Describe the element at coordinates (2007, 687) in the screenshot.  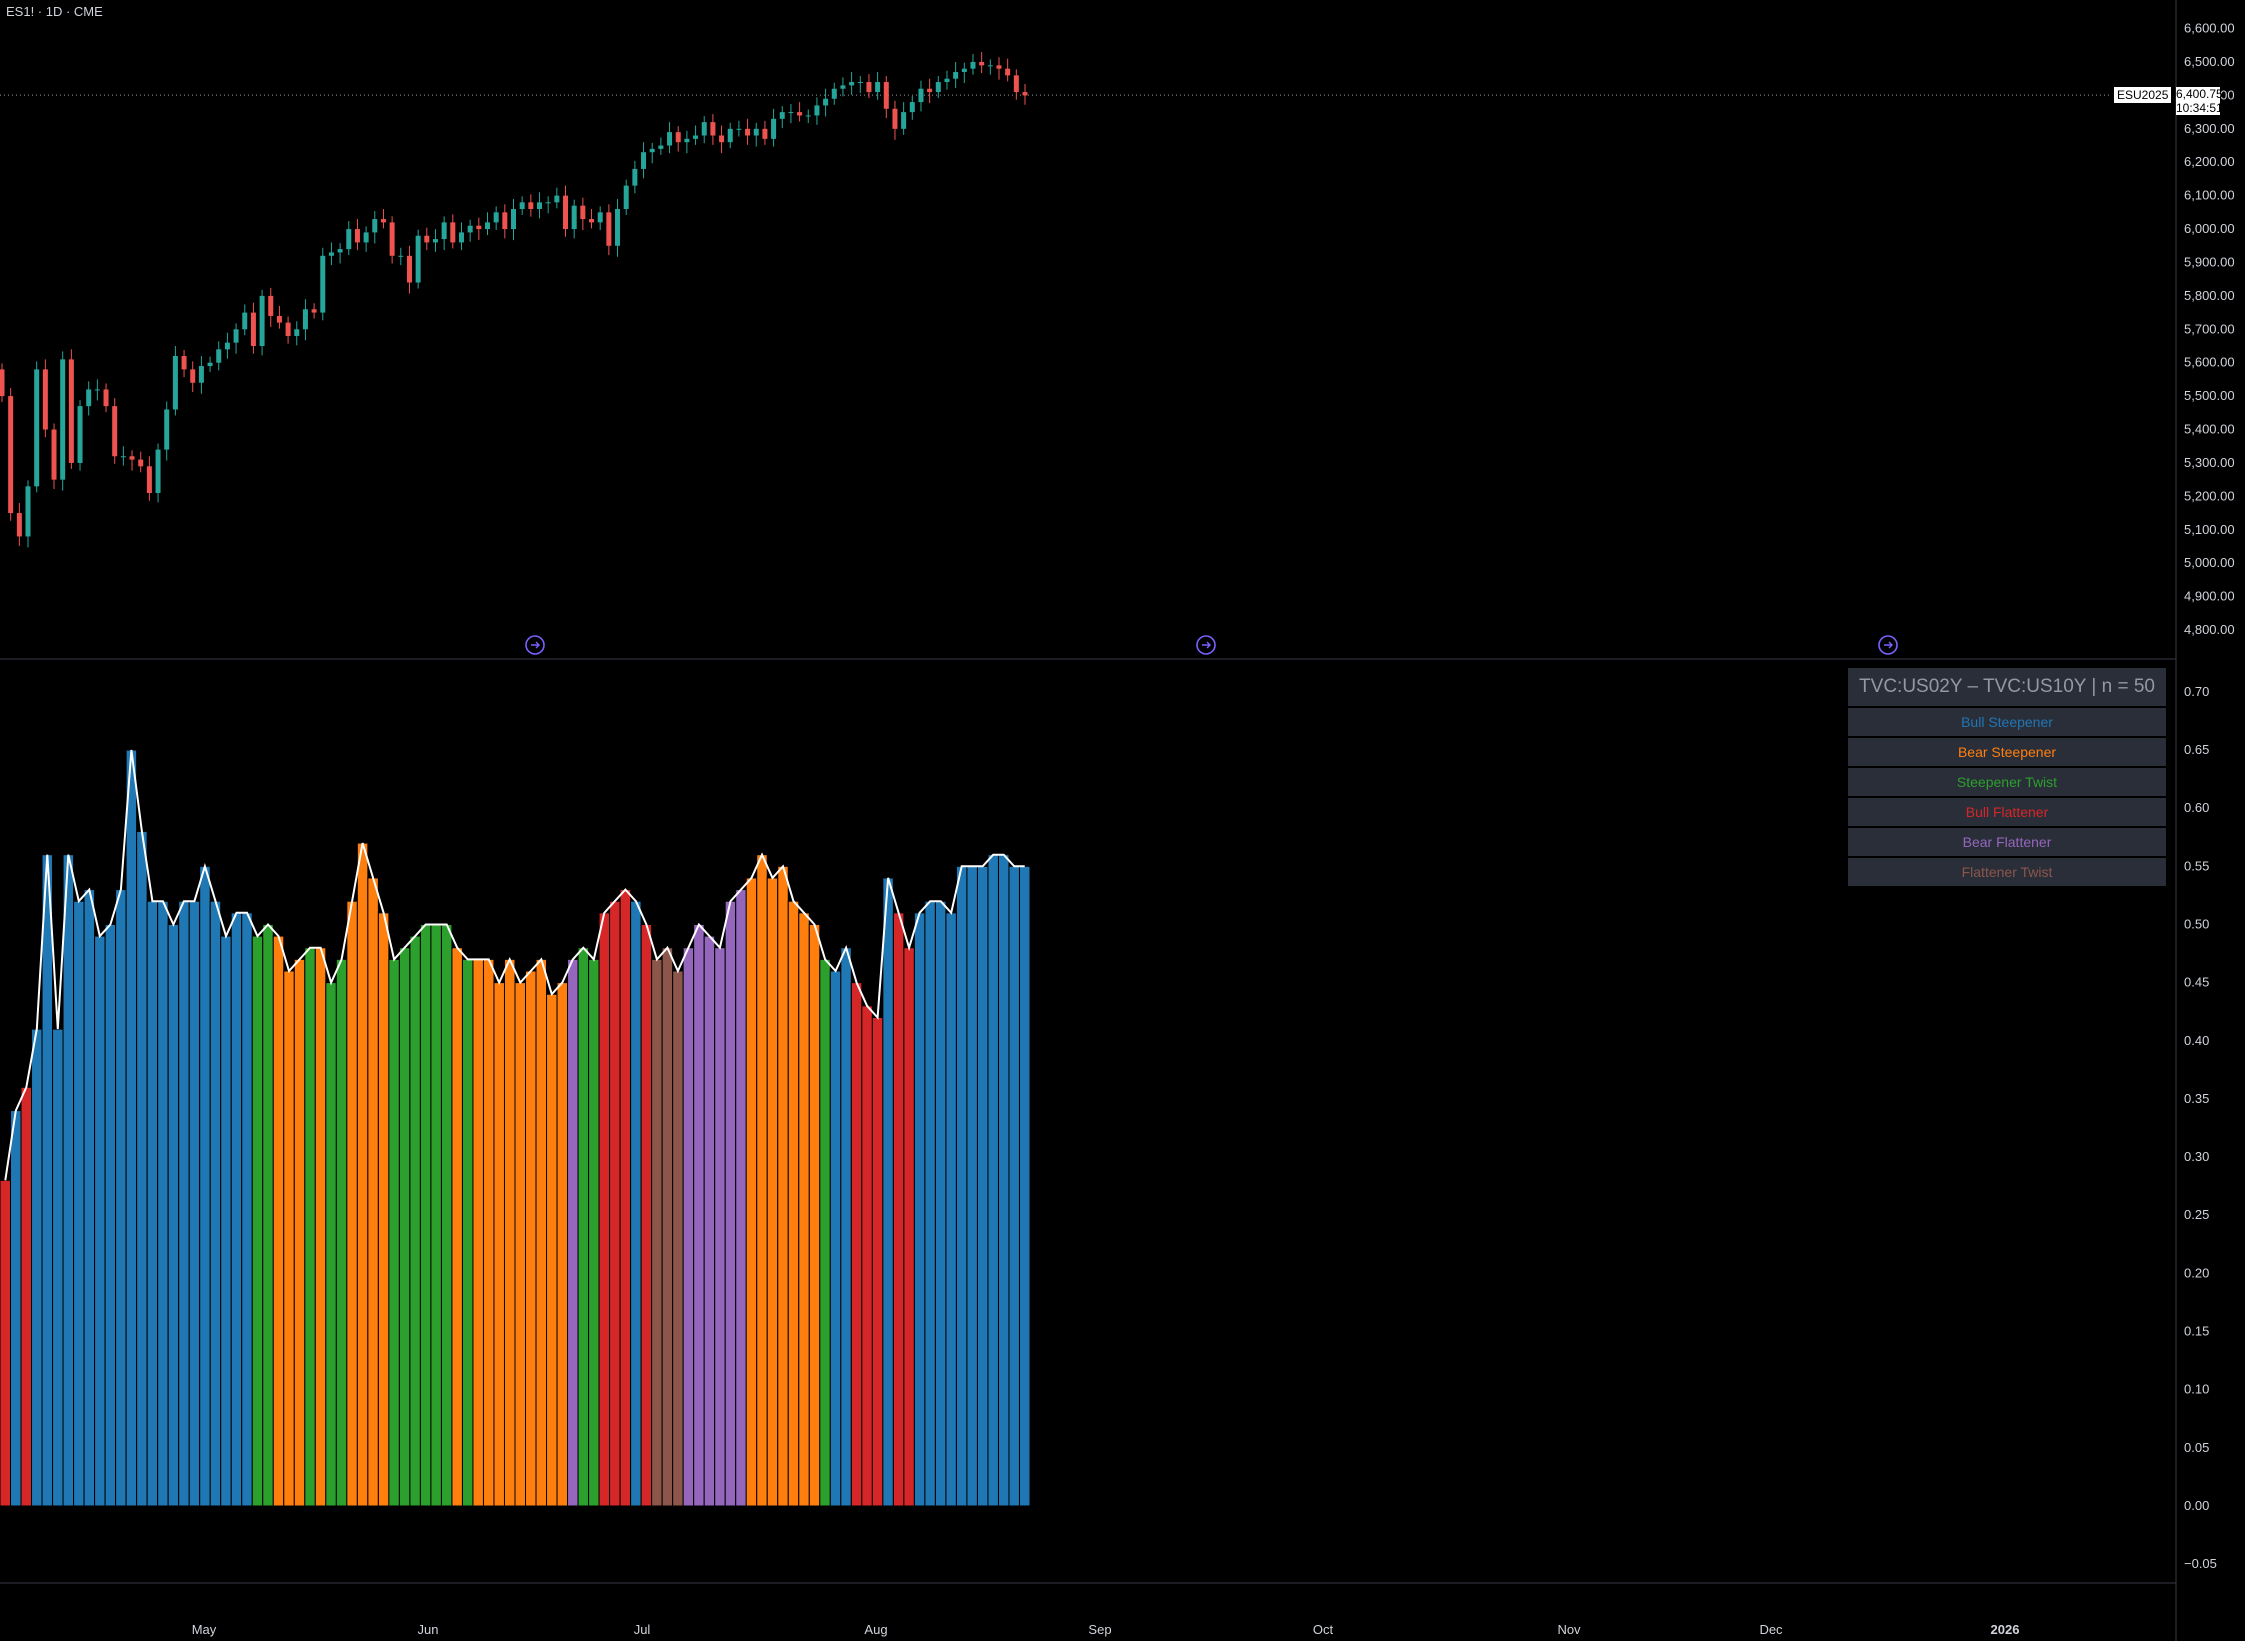
I see `legend-title: TVC:US02Y – TVC:US10Y | n = 50` at that location.